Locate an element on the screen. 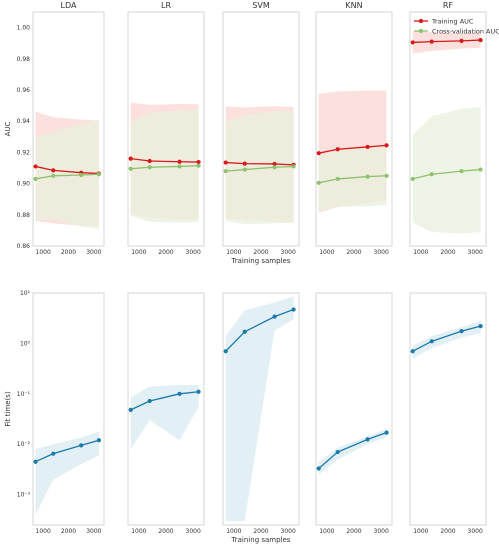 This screenshot has width=499, height=550. fit-time-x-axis-label: Training samples is located at coordinates (261, 540).